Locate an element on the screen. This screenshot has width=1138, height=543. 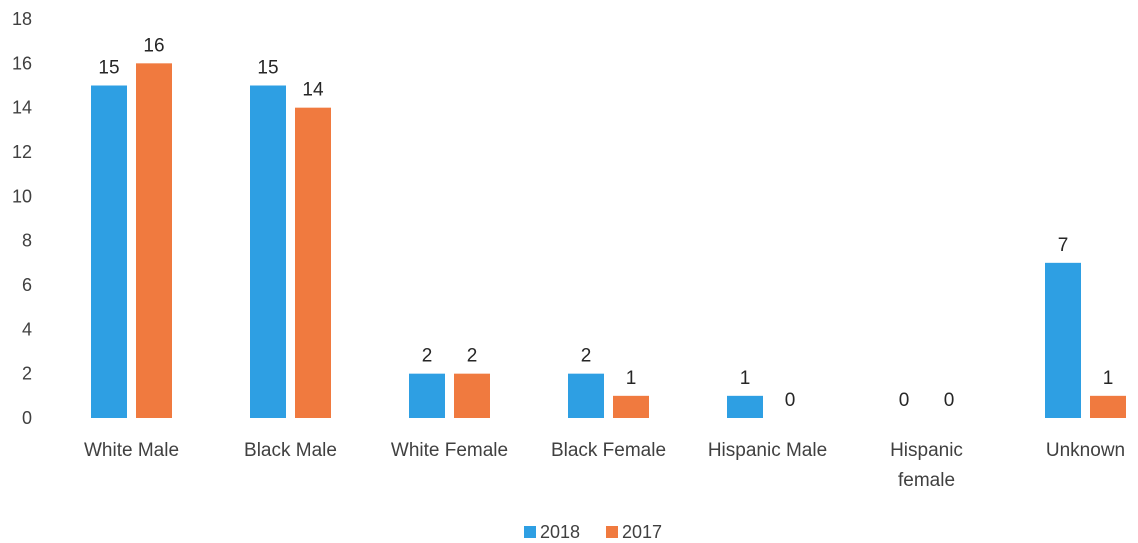
legend-label: 2017 is located at coordinates (642, 532).